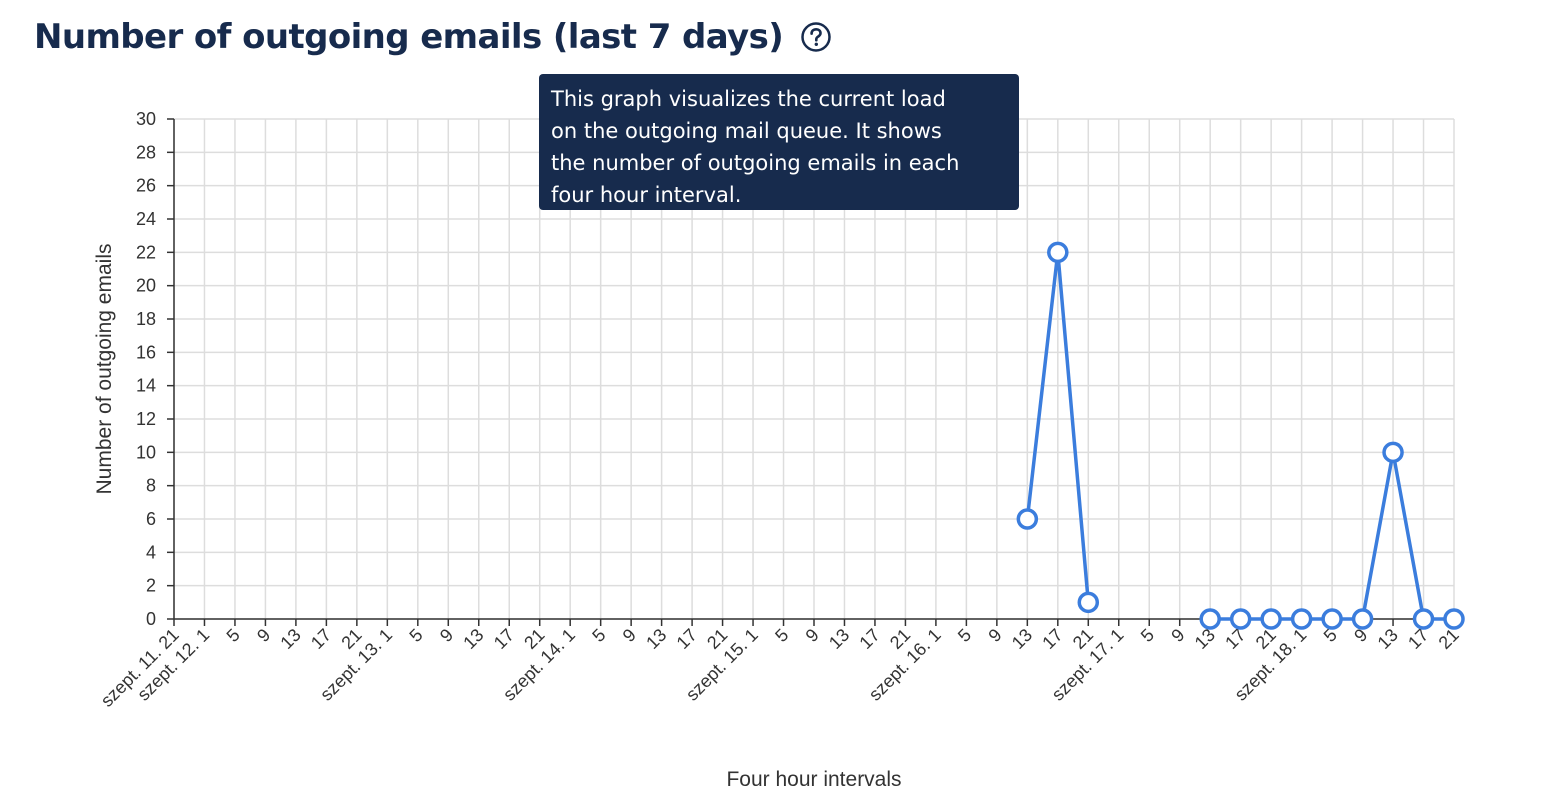  What do you see at coordinates (813, 779) in the screenshot?
I see `x-axis-title: Four hour intervals` at bounding box center [813, 779].